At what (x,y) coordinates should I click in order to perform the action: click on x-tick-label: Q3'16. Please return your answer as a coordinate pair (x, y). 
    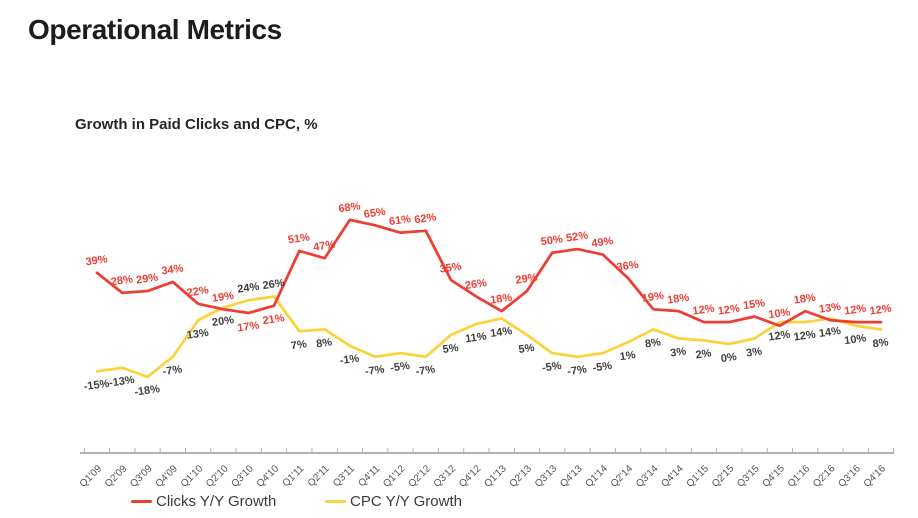
    Looking at the image, I should click on (849, 476).